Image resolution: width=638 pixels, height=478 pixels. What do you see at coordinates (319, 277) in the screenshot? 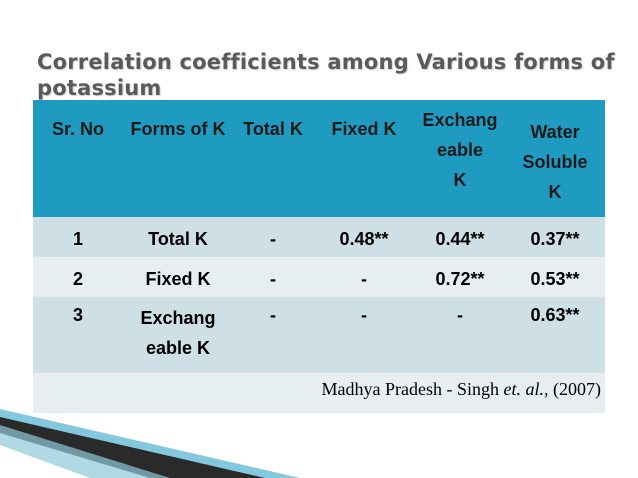
I see `table-row: 2 Fixed K - - 0.72** 0.53**` at bounding box center [319, 277].